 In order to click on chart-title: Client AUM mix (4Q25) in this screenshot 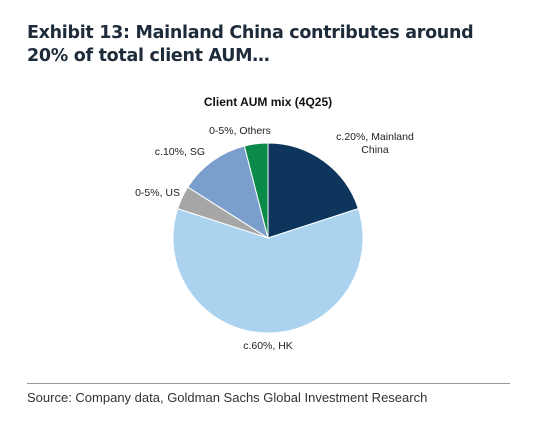, I will do `click(268, 102)`.